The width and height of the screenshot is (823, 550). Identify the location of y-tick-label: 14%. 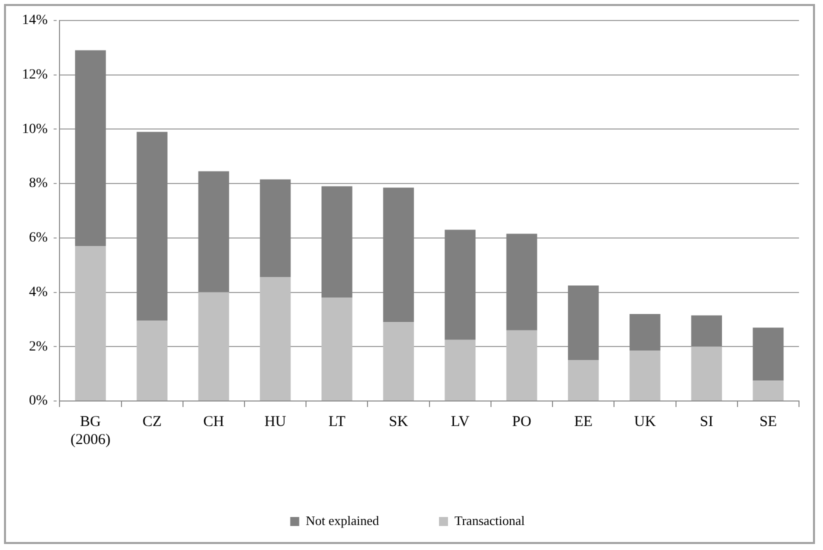
(35, 20).